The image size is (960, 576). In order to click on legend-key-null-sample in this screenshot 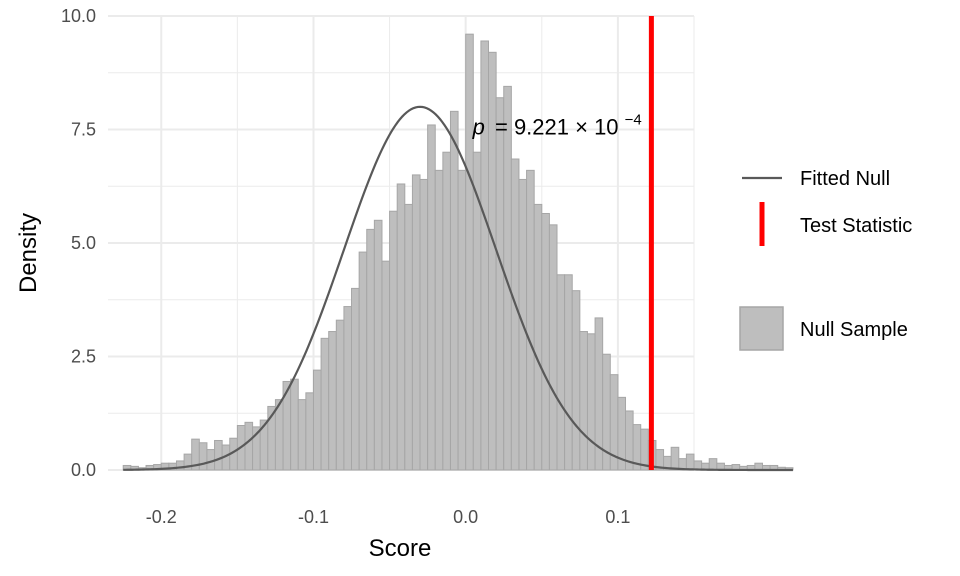, I will do `click(761, 328)`.